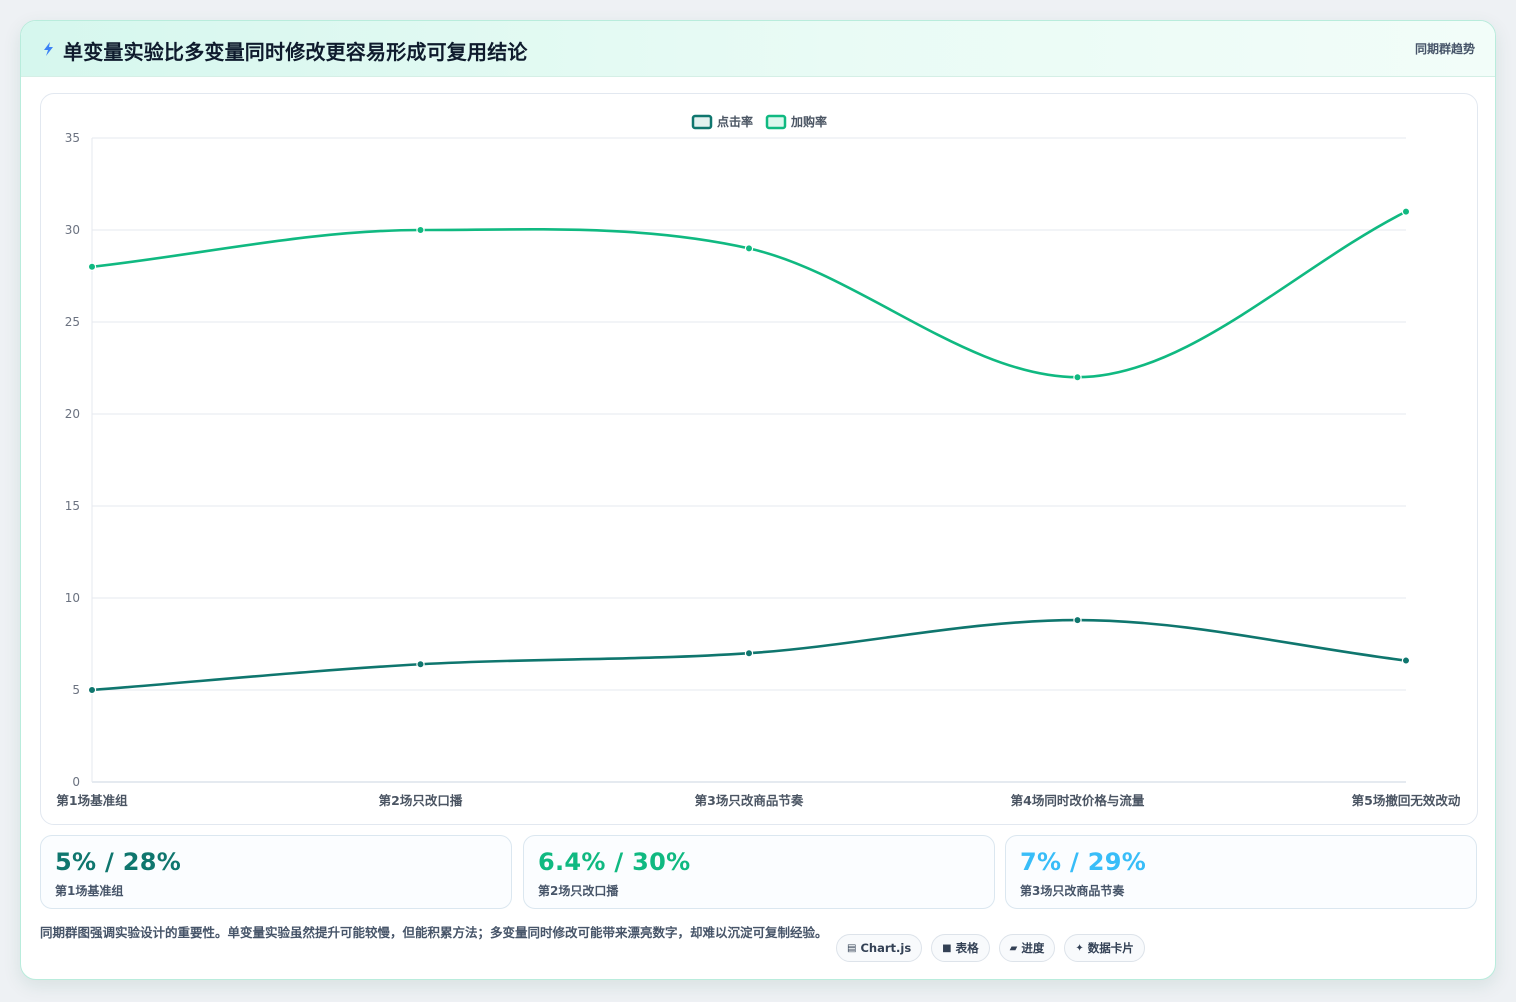 The width and height of the screenshot is (1516, 1002). I want to click on lightning-icon, so click(48, 49).